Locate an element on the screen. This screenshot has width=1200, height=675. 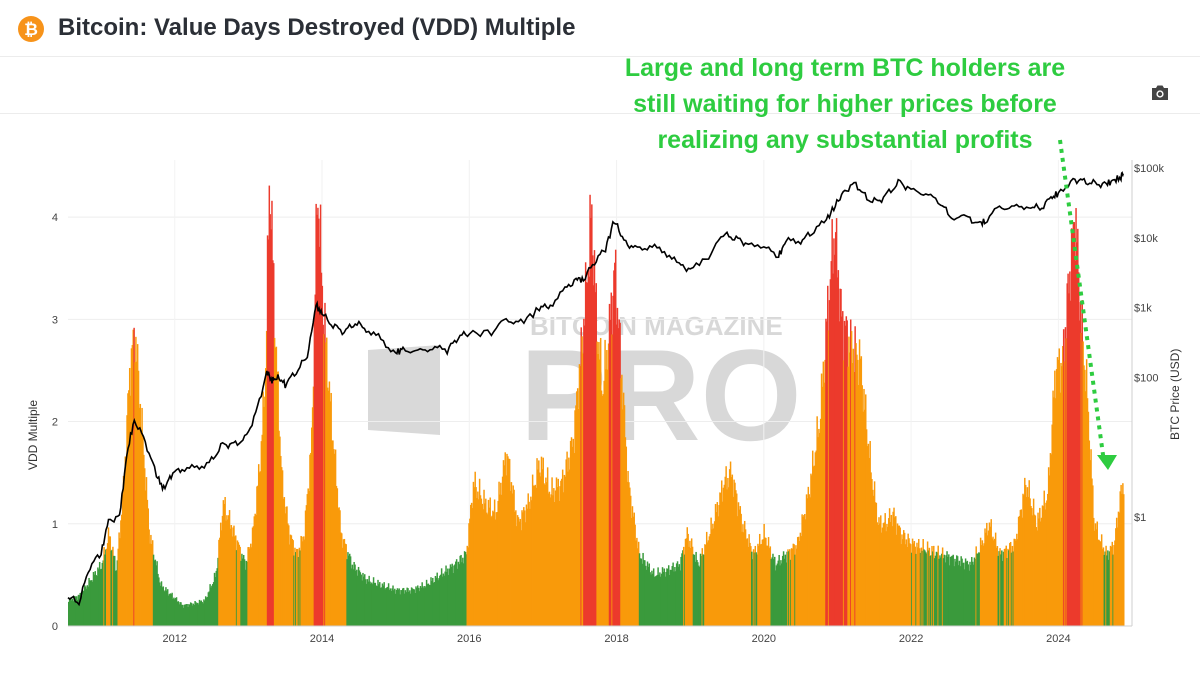
camera-icon is located at coordinates (1160, 93).